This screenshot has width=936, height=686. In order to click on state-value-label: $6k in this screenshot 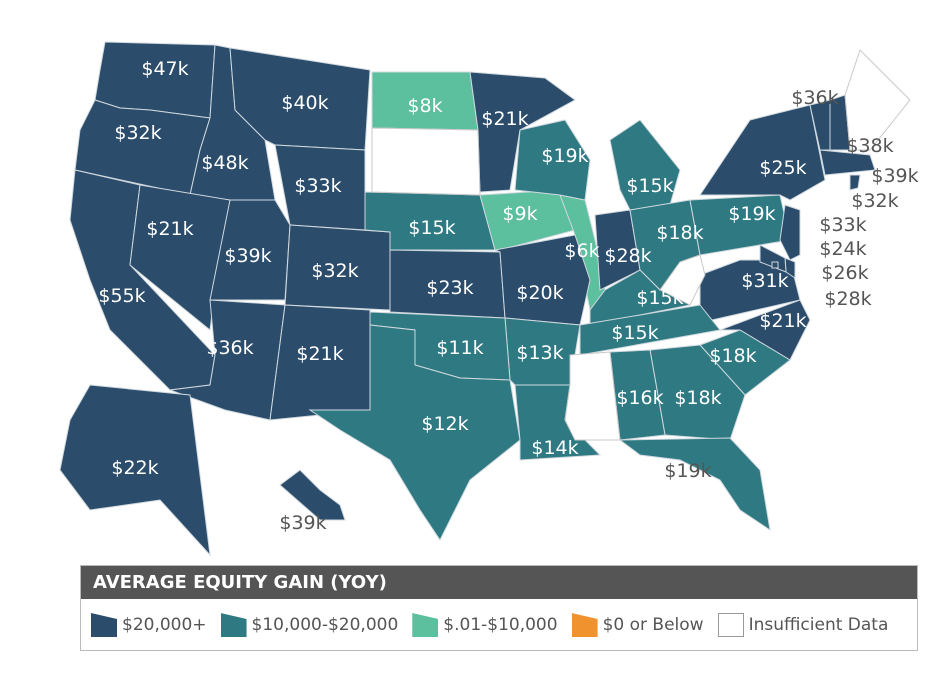, I will do `click(581, 251)`.